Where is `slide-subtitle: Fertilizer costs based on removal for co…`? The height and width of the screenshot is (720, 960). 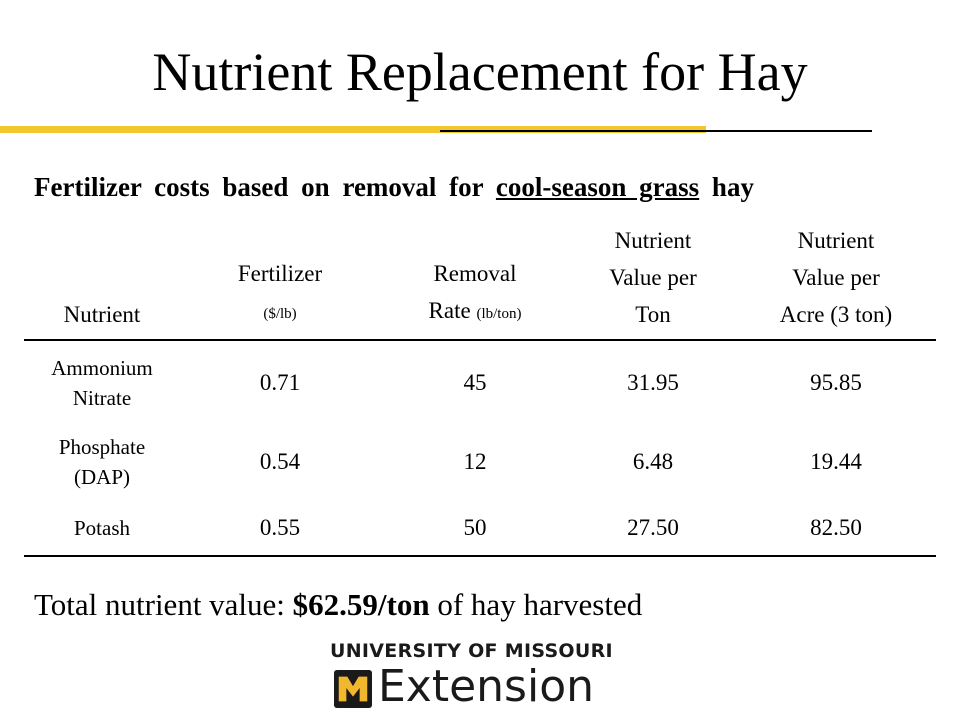
slide-subtitle: Fertilizer costs based on removal for co… is located at coordinates (464, 187).